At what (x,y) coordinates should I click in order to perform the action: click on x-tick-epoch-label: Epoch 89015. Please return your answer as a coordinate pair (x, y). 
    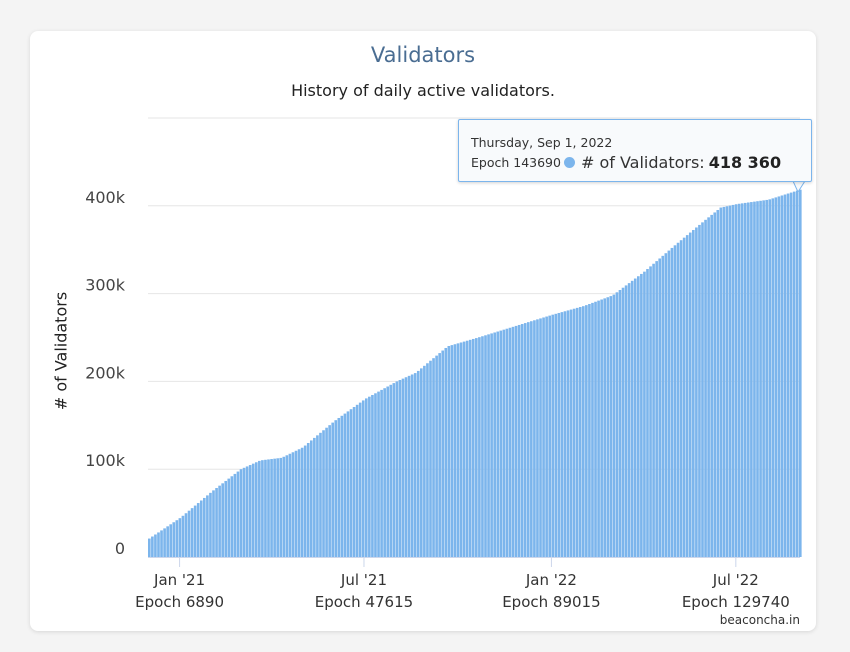
    Looking at the image, I should click on (551, 602).